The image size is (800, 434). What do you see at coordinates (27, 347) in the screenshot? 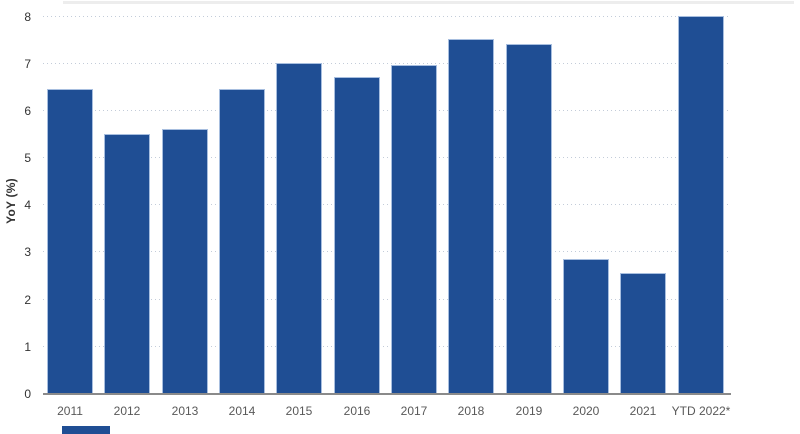
I see `y-tick-label-1: 1` at bounding box center [27, 347].